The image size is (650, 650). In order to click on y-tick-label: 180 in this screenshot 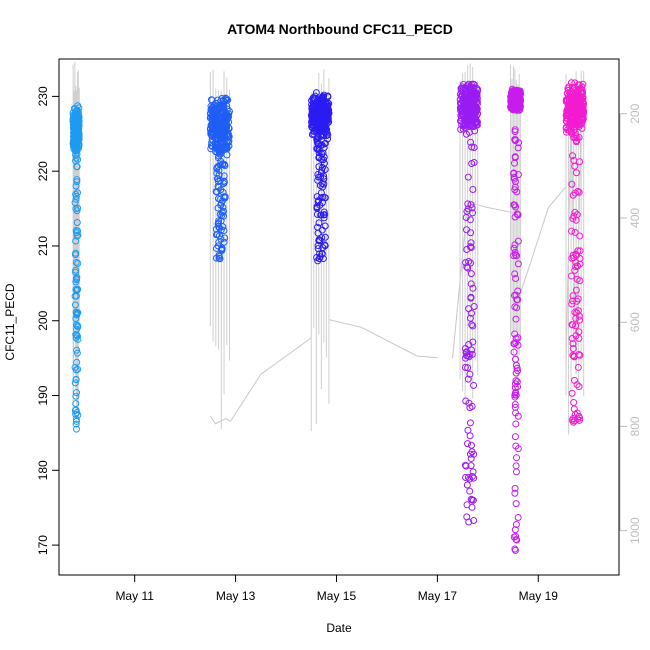, I will do `click(43, 470)`.